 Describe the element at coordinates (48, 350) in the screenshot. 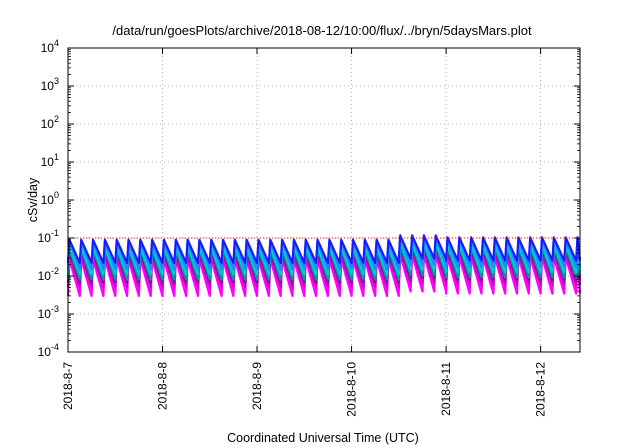

I see `y-tick-label: 10⁻⁴` at that location.